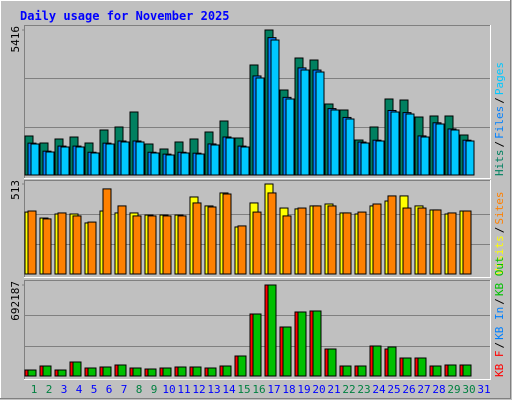 This screenshot has height=400, width=512. What do you see at coordinates (183, 389) in the screenshot?
I see `x-tick-label: 11` at bounding box center [183, 389].